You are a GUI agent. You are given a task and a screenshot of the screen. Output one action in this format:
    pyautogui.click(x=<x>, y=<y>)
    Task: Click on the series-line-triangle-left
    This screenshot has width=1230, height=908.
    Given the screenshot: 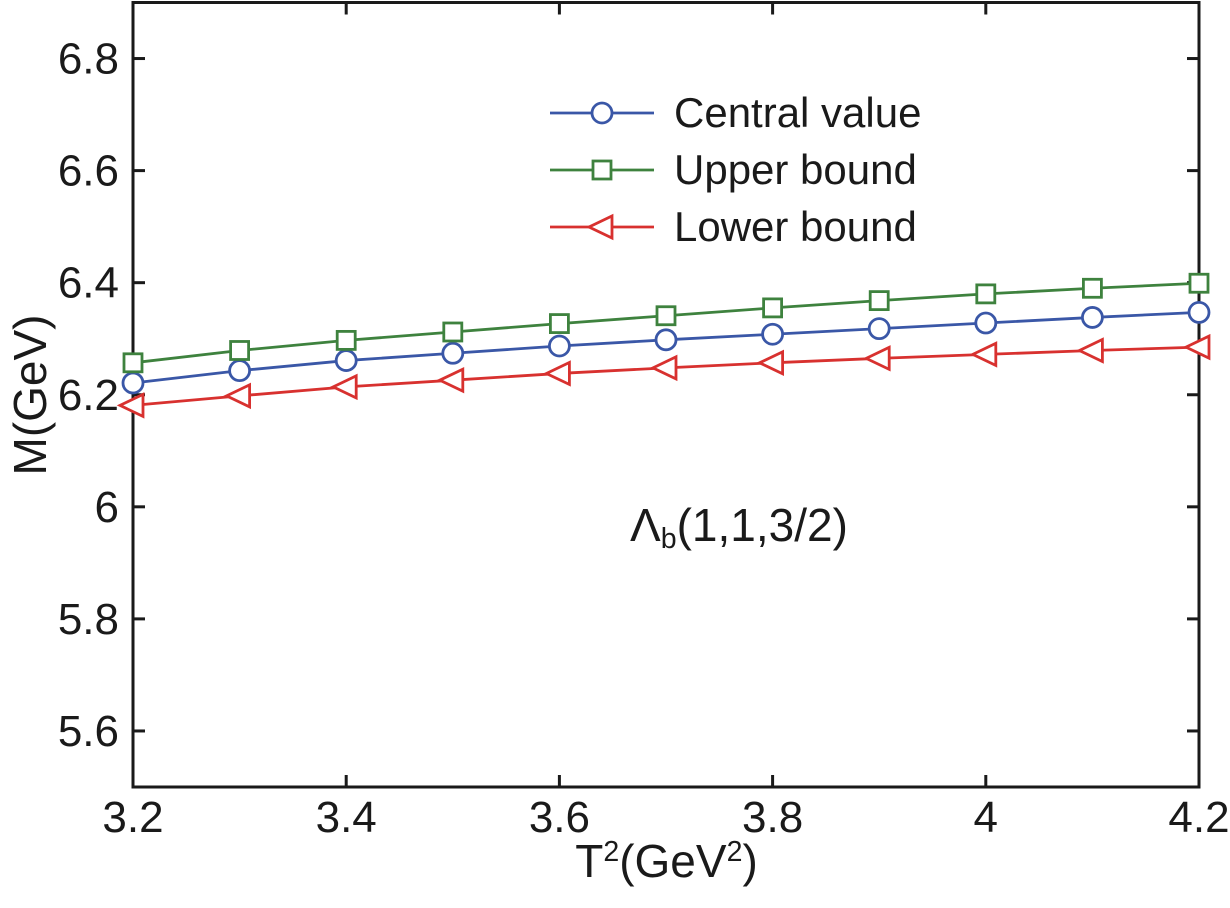 What is the action you would take?
    pyautogui.click(x=666, y=376)
    